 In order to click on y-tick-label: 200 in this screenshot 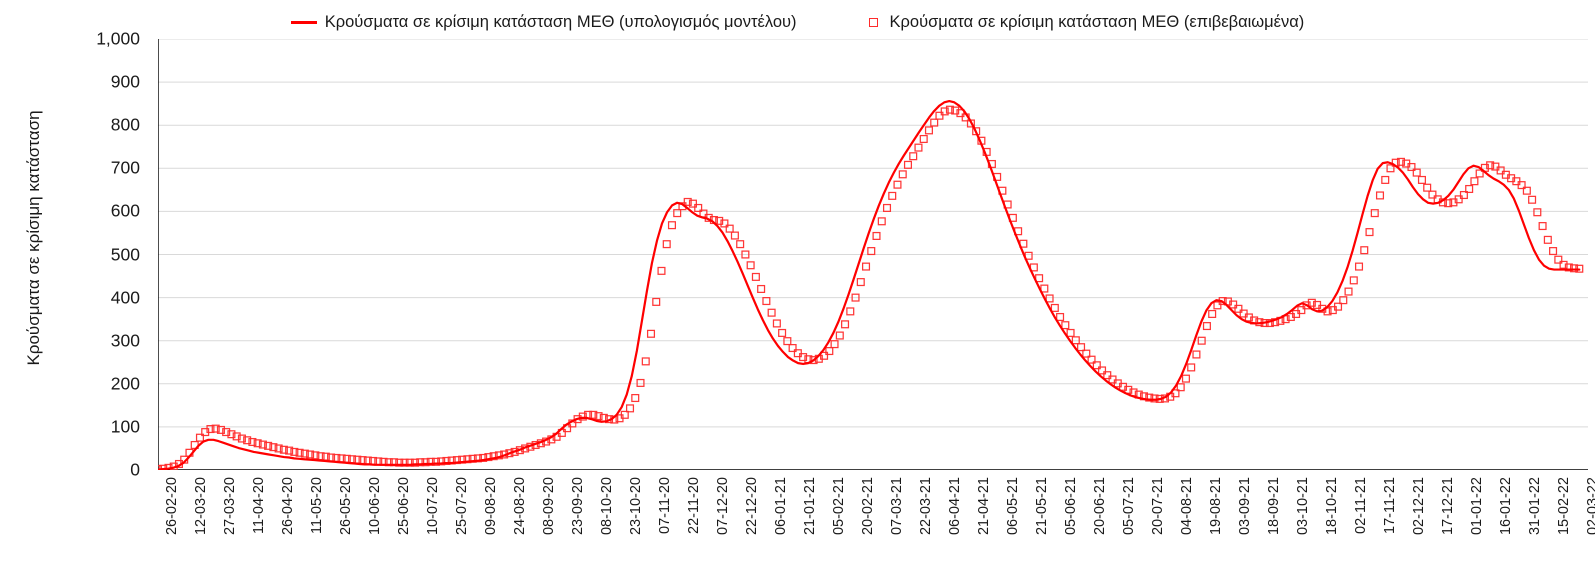, I will do `click(125, 383)`.